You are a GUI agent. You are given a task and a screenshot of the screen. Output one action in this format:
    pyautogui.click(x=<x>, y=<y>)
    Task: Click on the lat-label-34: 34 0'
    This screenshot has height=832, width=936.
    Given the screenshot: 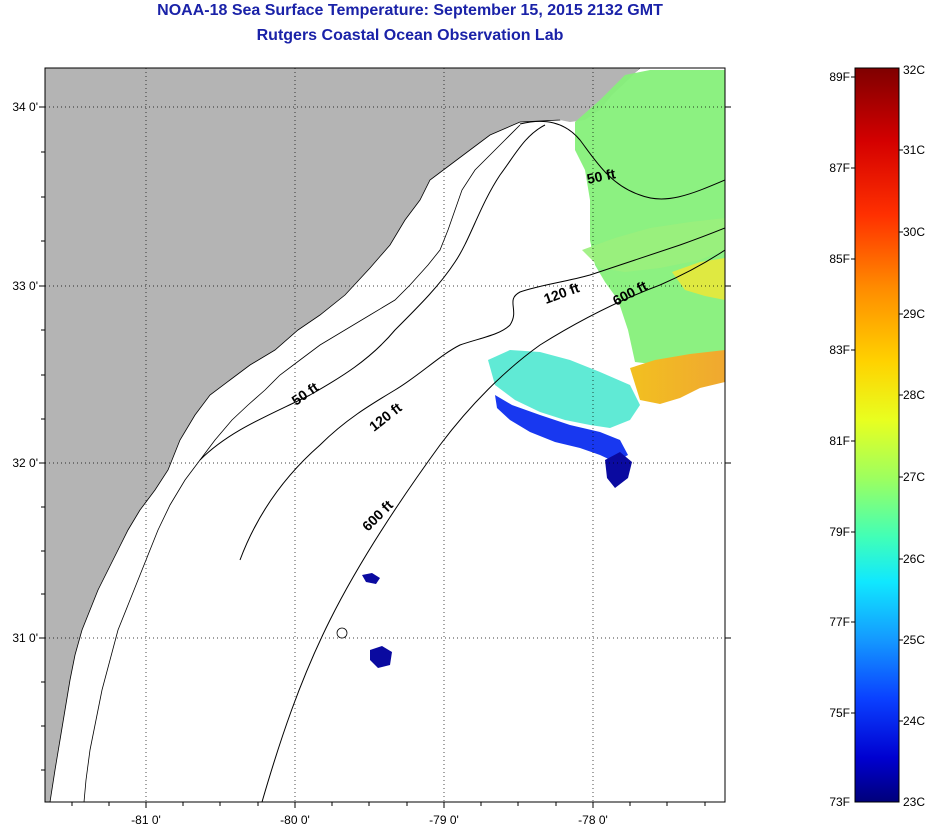 What is the action you would take?
    pyautogui.click(x=25, y=107)
    